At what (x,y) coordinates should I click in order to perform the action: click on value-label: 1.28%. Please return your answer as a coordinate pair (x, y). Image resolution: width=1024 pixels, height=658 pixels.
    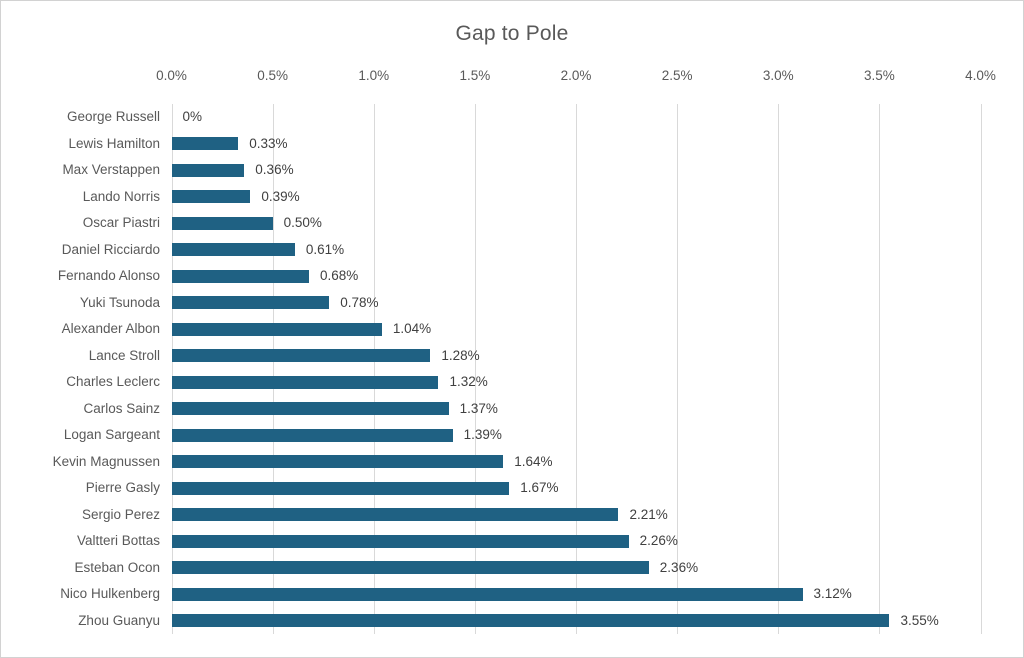
    Looking at the image, I should click on (460, 355).